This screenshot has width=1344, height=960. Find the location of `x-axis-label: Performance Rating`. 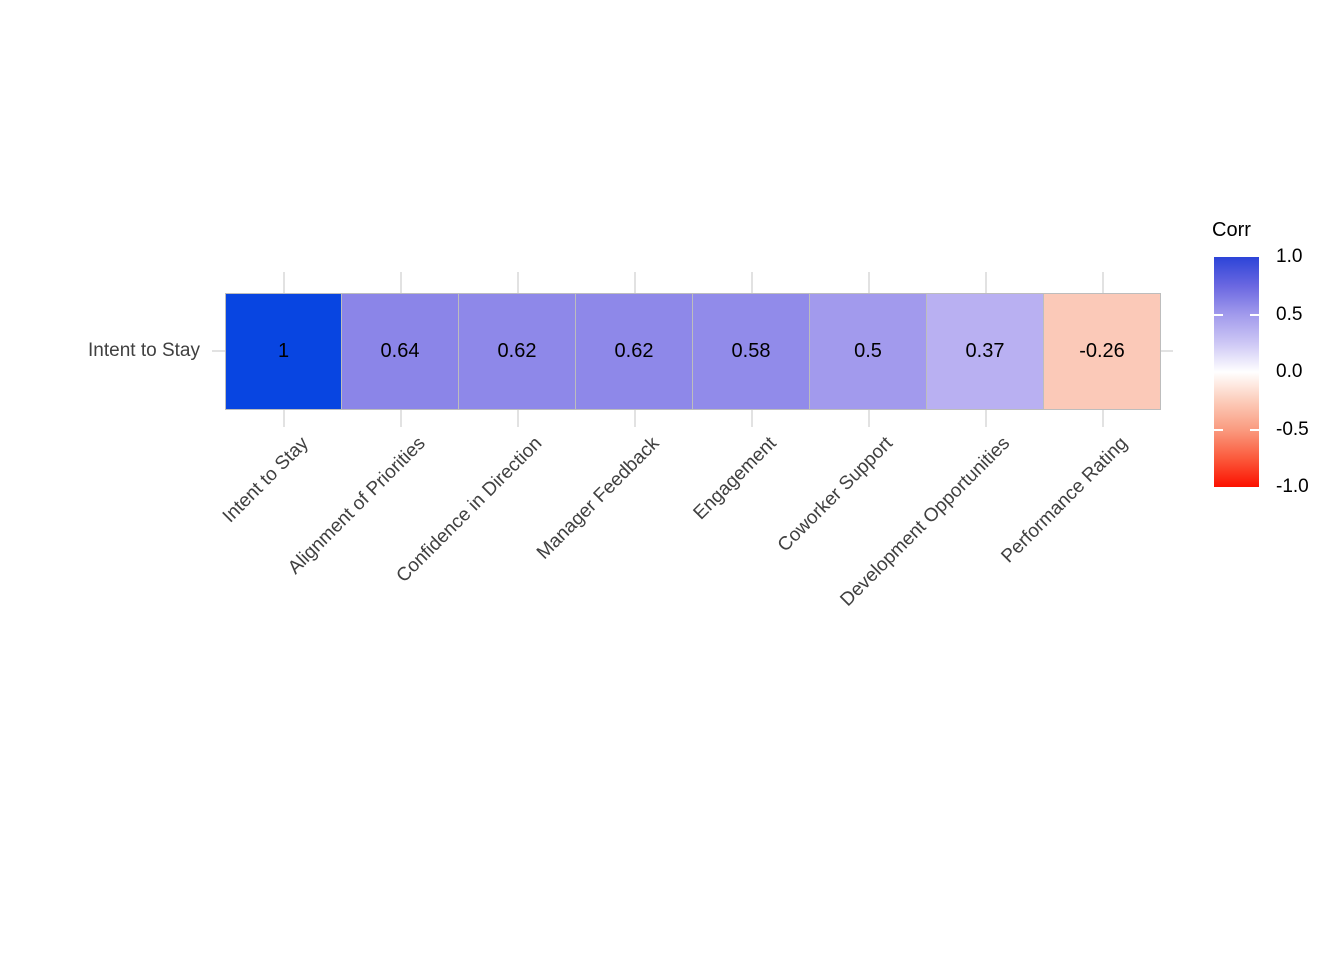

x-axis-label: Performance Rating is located at coordinates (1064, 500).